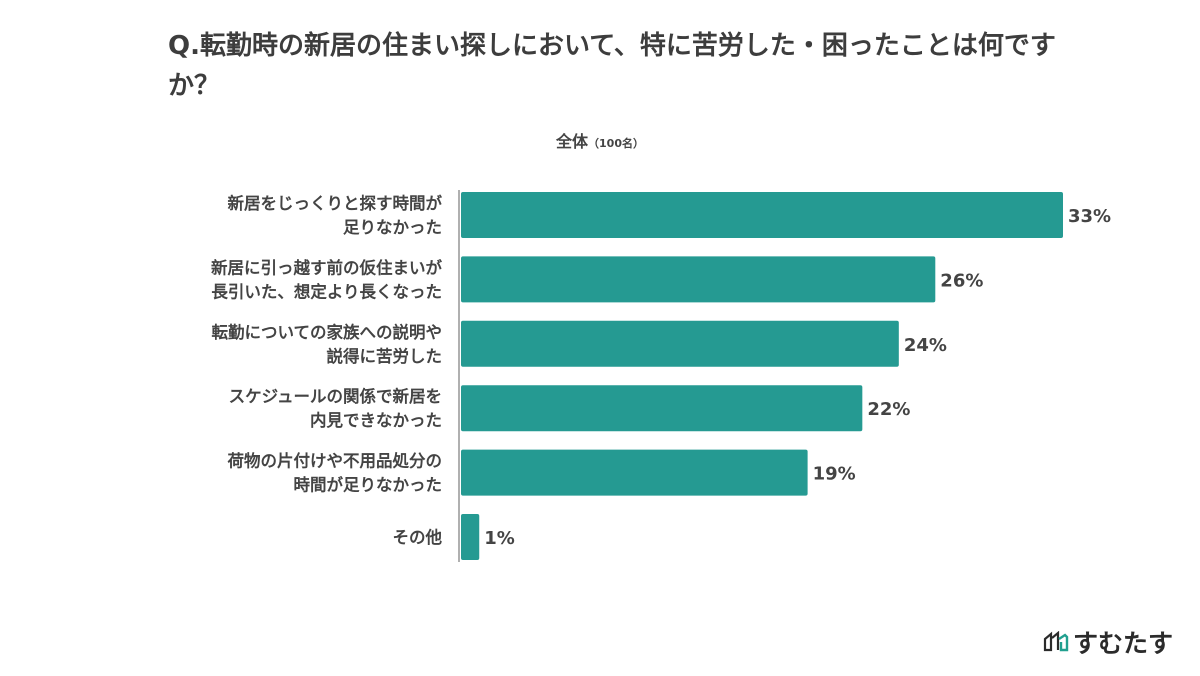 This screenshot has width=1200, height=676. What do you see at coordinates (335, 215) in the screenshot?
I see `category-label: 新居をじっくりと探す時間が足りなかった` at bounding box center [335, 215].